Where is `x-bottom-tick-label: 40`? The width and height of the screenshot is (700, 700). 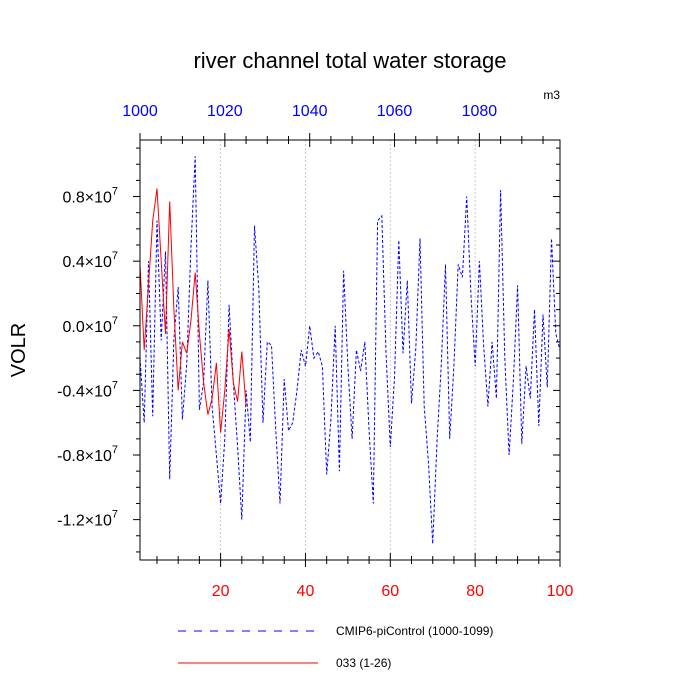 x-bottom-tick-label: 40 is located at coordinates (306, 591).